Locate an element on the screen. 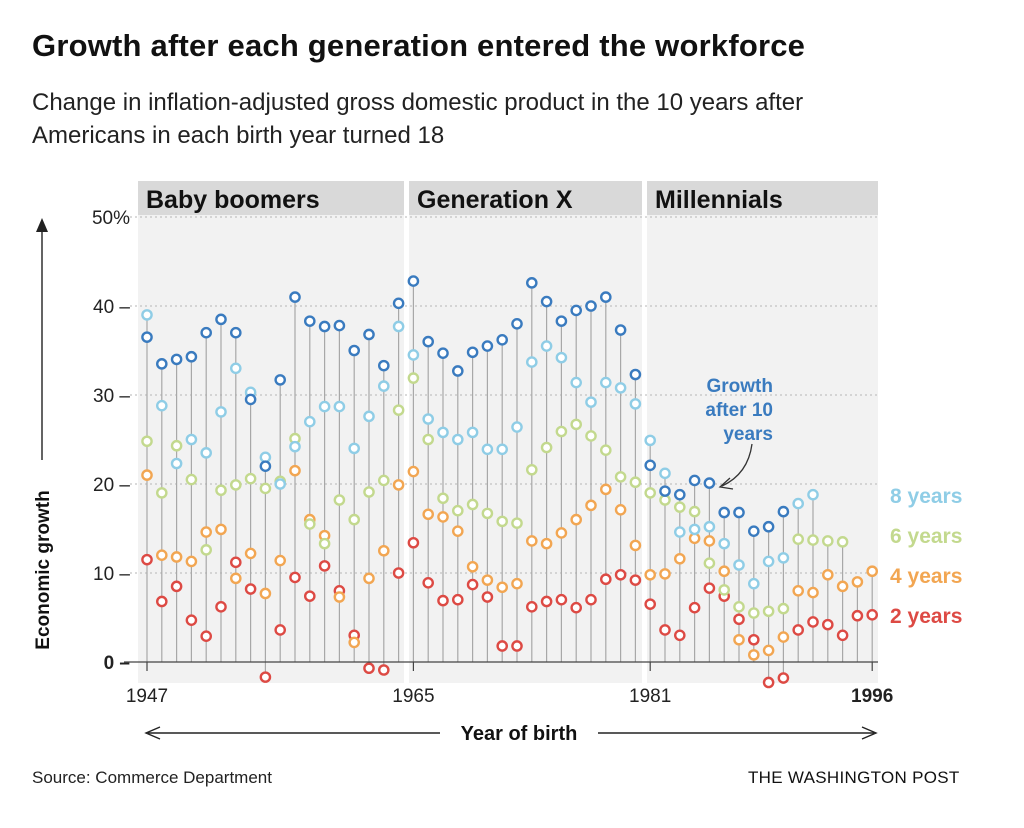  annotation-text: Growth is located at coordinates (740, 386).